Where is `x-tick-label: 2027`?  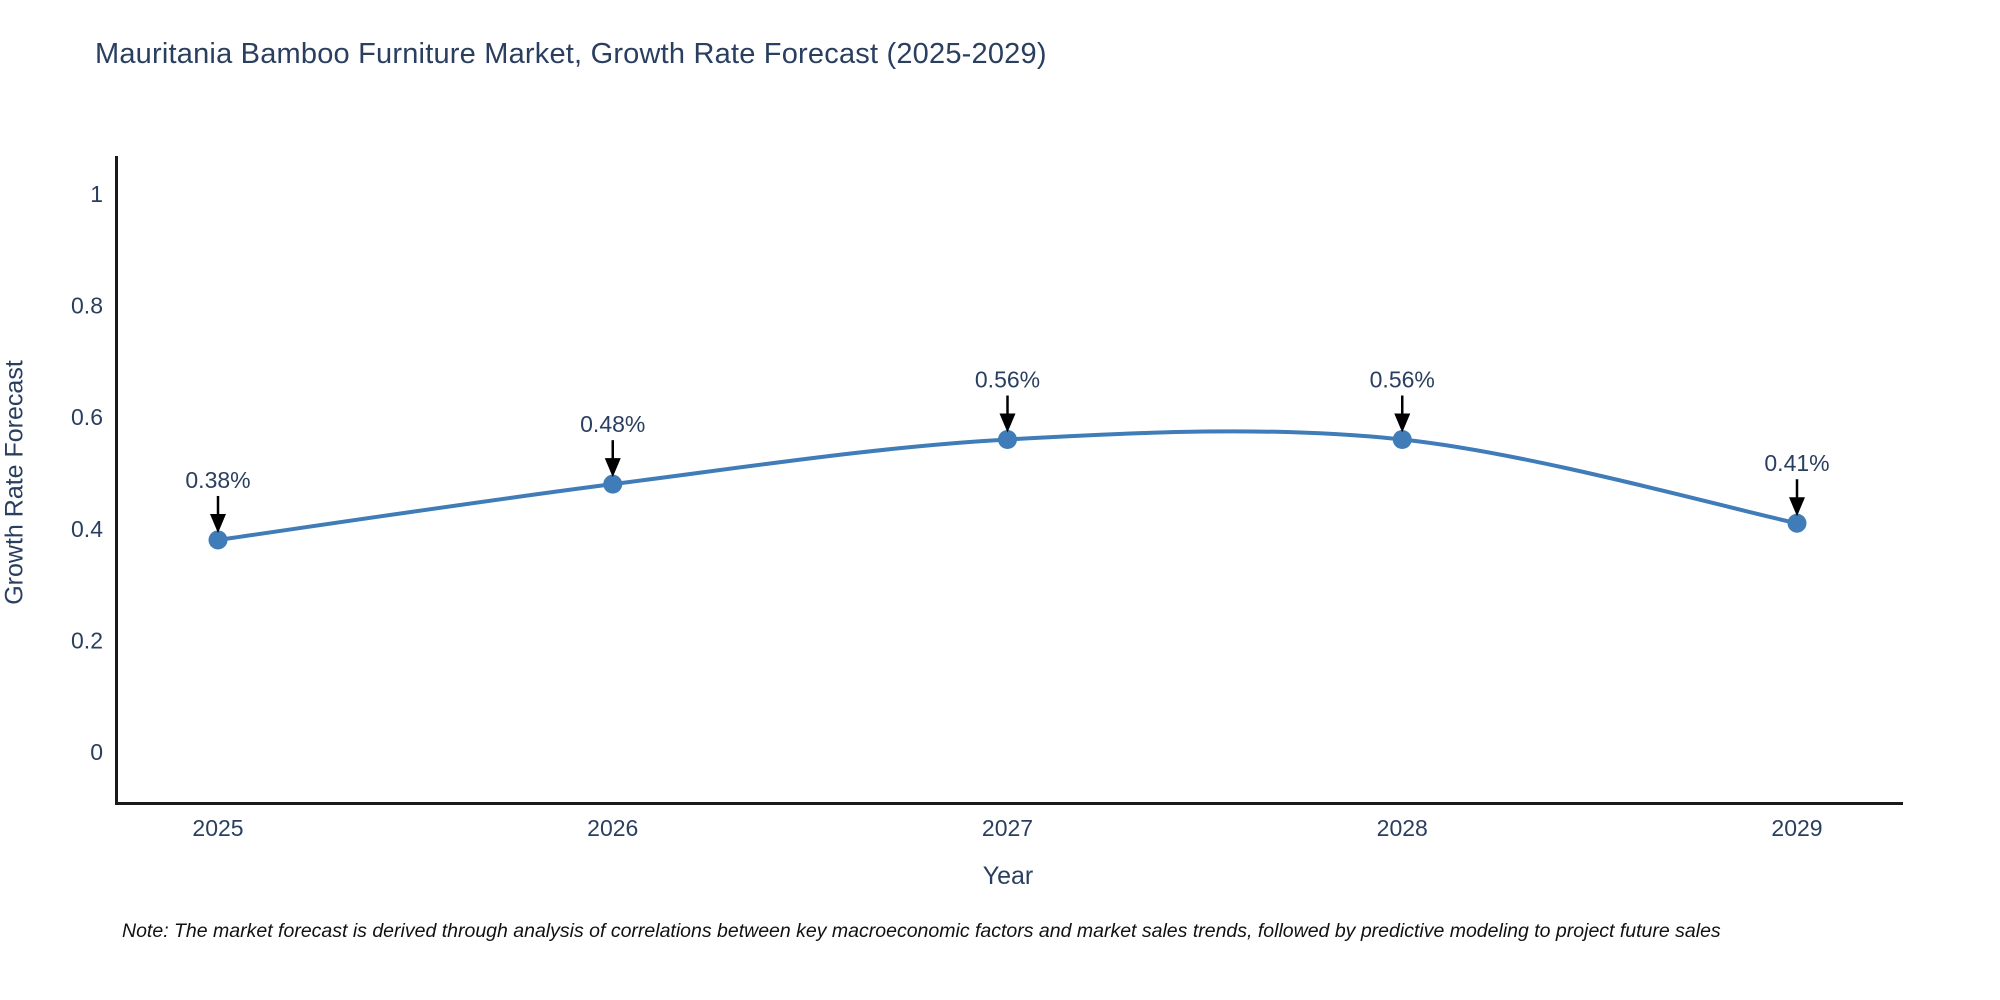
x-tick-label: 2027 is located at coordinates (1007, 828).